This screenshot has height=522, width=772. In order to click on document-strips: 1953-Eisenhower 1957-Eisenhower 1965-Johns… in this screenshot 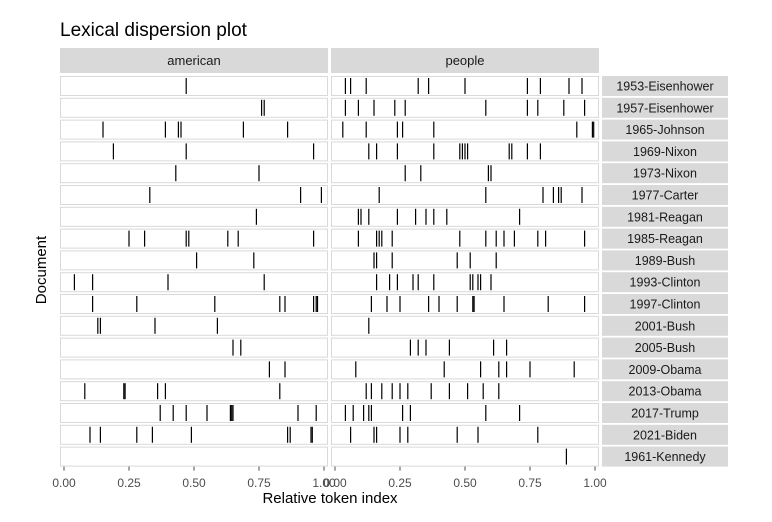, I will do `click(665, 271)`.